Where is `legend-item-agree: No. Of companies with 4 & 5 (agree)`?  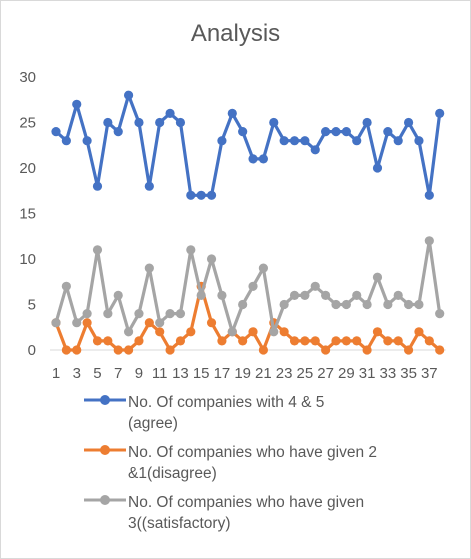
legend-item-agree: No. Of companies with 4 & 5 (agree) is located at coordinates (274, 415).